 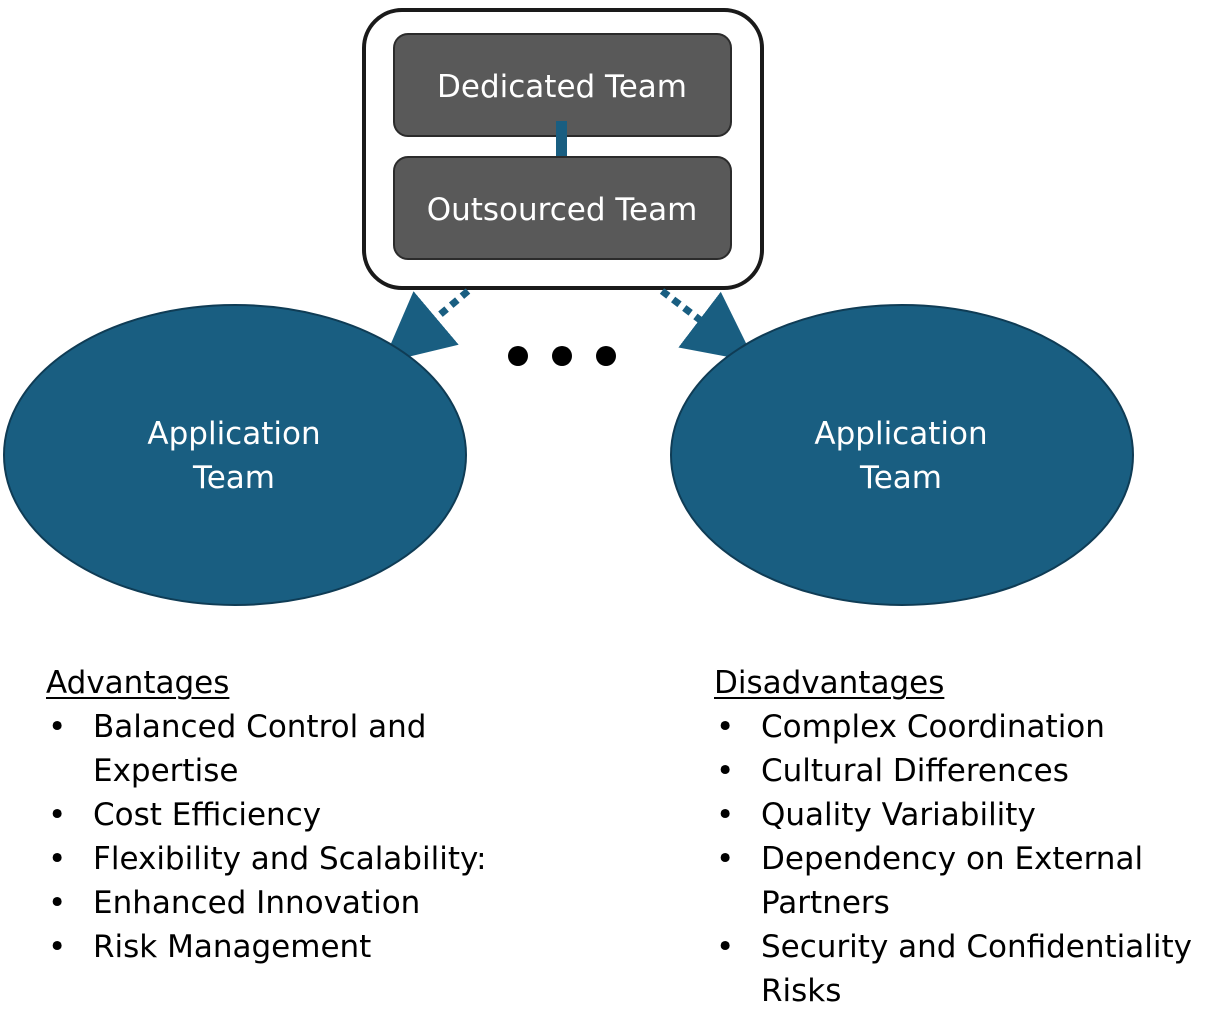 What do you see at coordinates (233, 478) in the screenshot?
I see `left-team-label-line2: Team` at bounding box center [233, 478].